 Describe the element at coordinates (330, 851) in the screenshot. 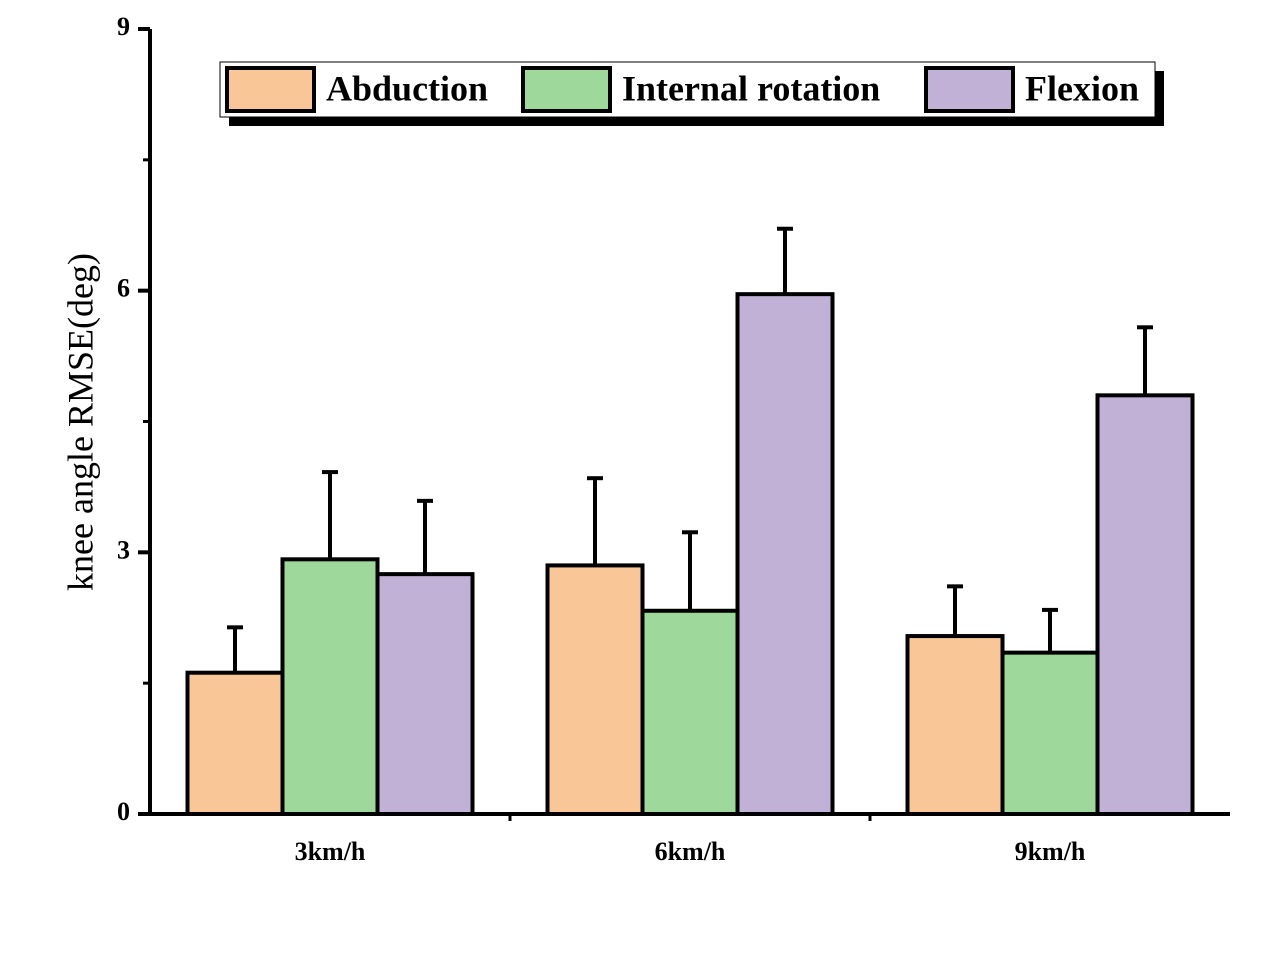

I see `x-tick-label: 3km/h` at that location.